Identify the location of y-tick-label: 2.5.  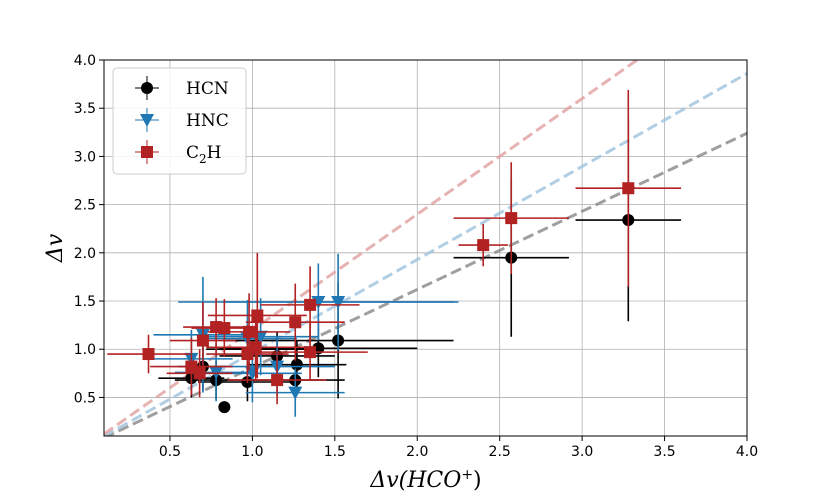
(85, 206).